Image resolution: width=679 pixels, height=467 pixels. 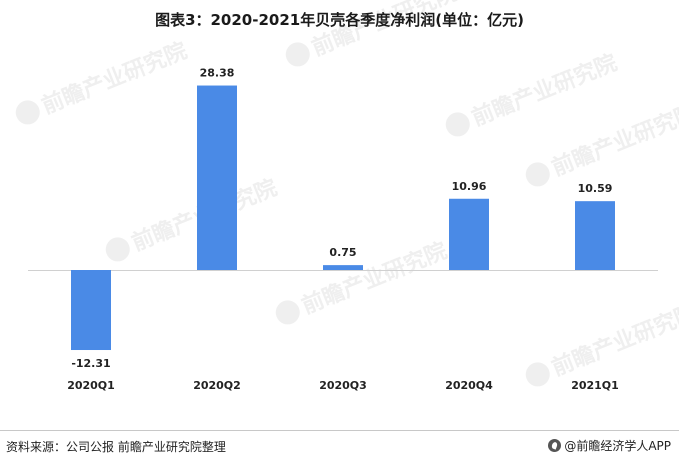 What do you see at coordinates (595, 188) in the screenshot?
I see `data-label-2021Q1: 10.59` at bounding box center [595, 188].